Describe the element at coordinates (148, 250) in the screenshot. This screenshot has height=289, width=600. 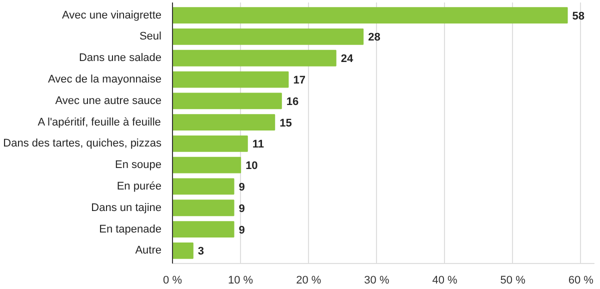
I see `y-tick-label: Autre` at that location.